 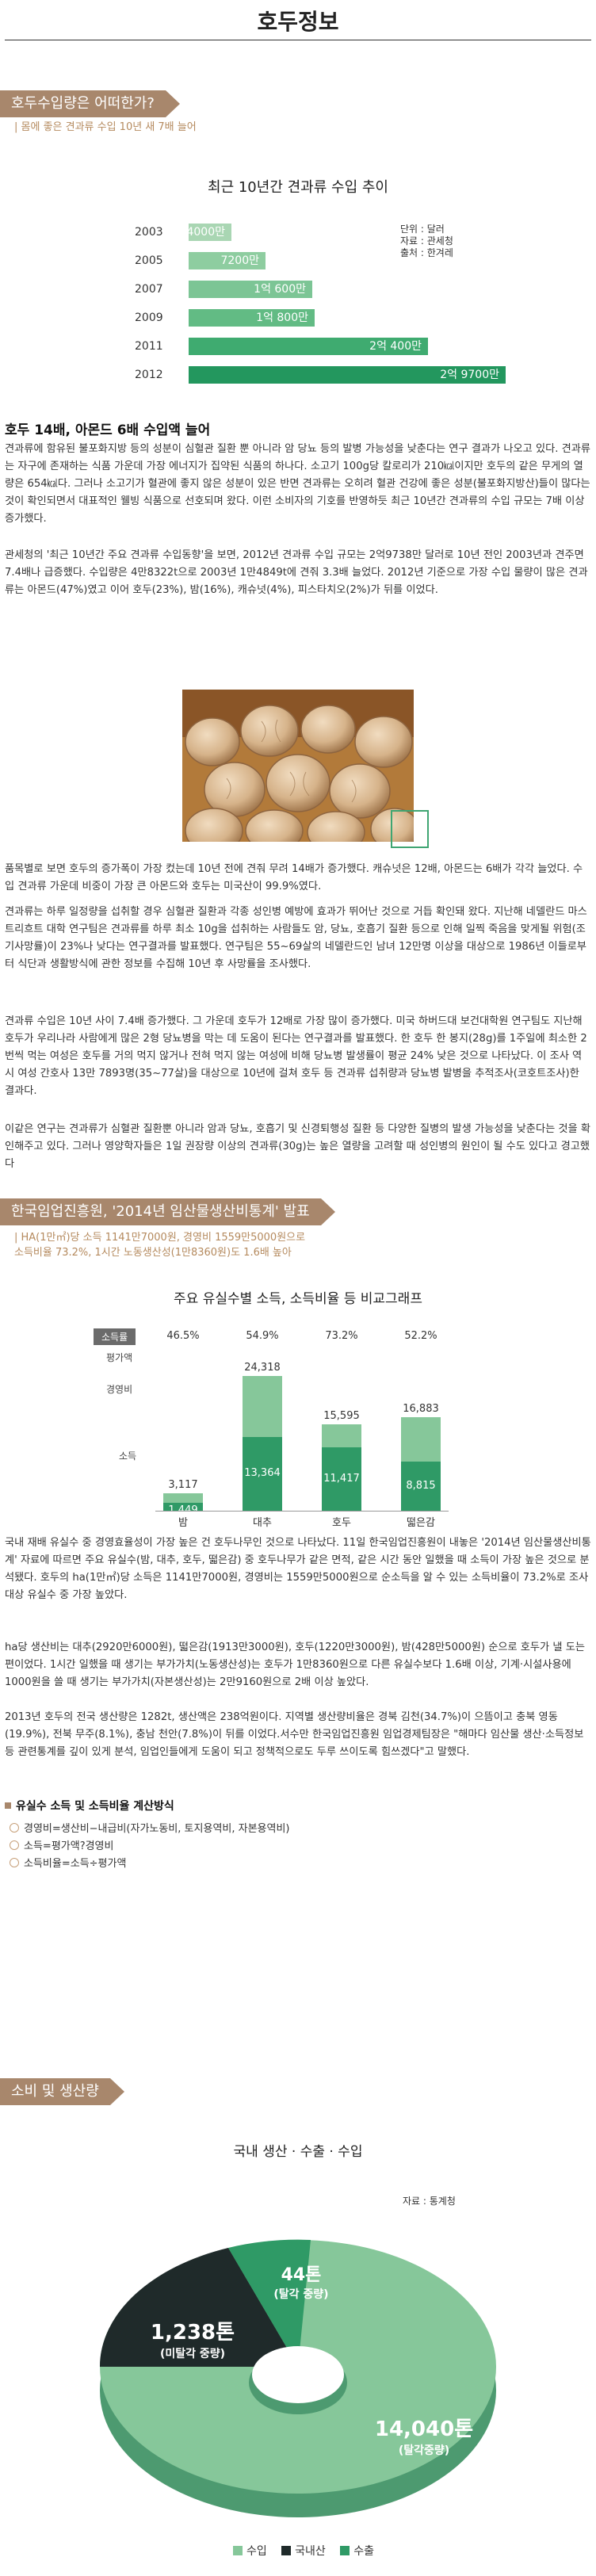 I want to click on legend-label-domestic: 국내산, so click(x=310, y=2551).